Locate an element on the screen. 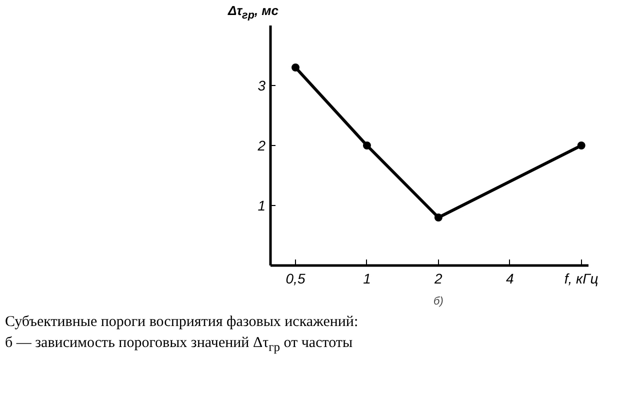  text: Субъективные пороги восприятия фазовых искажений: is located at coordinates (181, 322).